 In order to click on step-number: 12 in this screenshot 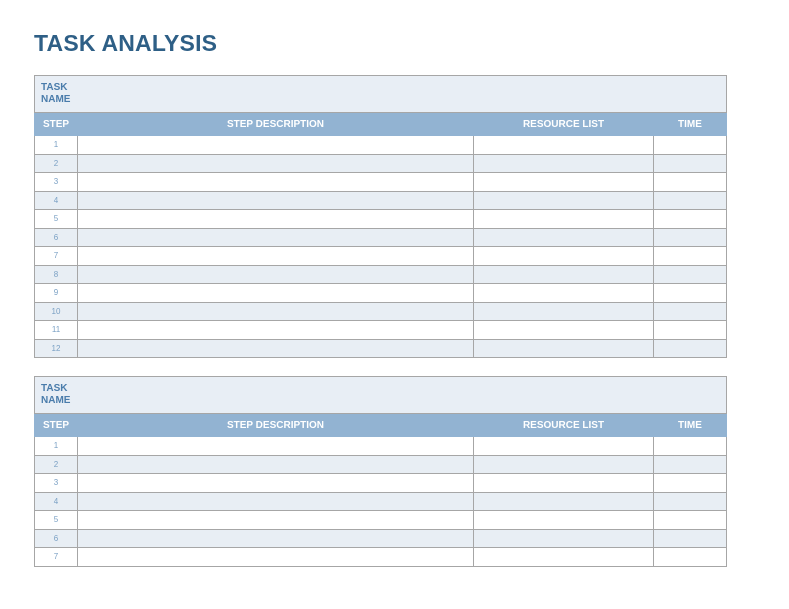, I will do `click(56, 348)`.